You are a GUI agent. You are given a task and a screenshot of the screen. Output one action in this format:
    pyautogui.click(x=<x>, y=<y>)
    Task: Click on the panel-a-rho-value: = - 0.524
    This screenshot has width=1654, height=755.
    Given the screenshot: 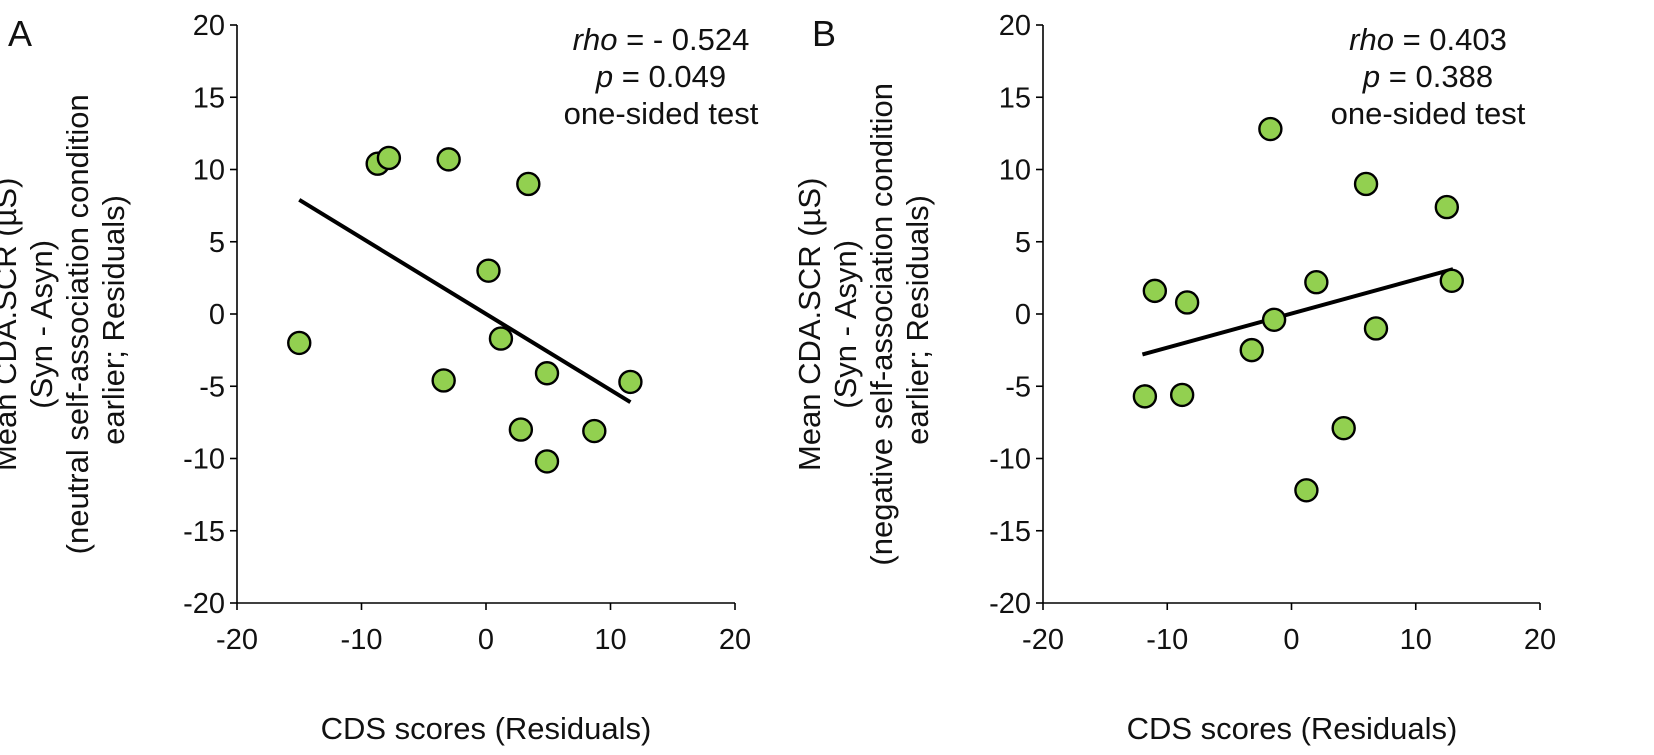 What is the action you would take?
    pyautogui.click(x=683, y=39)
    